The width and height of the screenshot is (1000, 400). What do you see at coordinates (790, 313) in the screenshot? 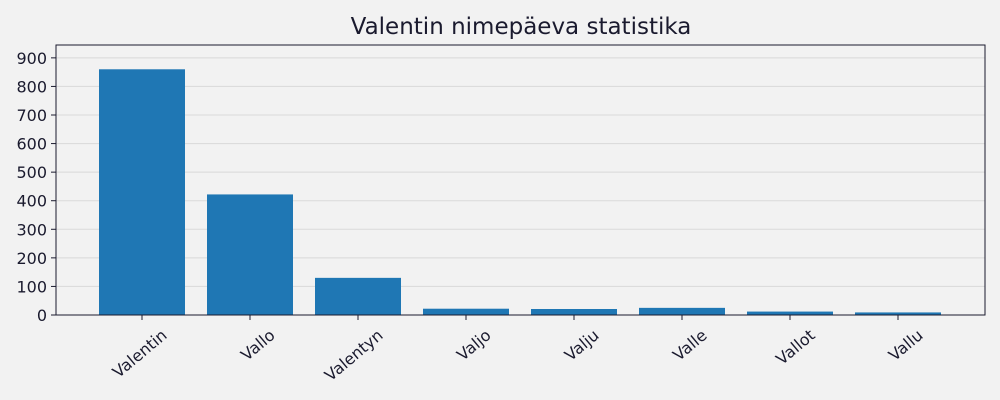
I see `bar-vallot` at bounding box center [790, 313].